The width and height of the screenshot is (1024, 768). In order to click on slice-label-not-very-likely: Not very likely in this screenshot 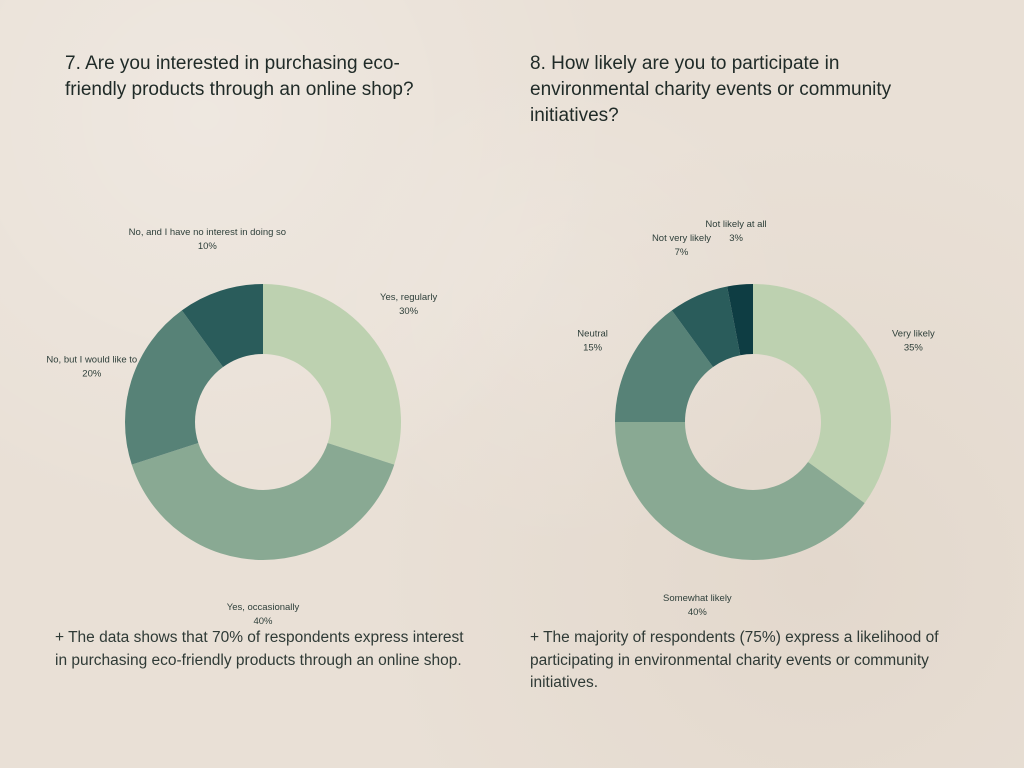, I will do `click(681, 238)`.